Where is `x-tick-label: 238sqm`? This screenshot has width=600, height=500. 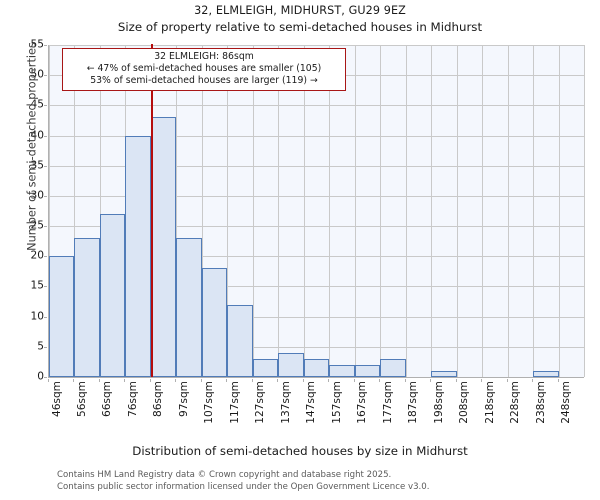 x-tick-label: 238sqm is located at coordinates (540, 402).